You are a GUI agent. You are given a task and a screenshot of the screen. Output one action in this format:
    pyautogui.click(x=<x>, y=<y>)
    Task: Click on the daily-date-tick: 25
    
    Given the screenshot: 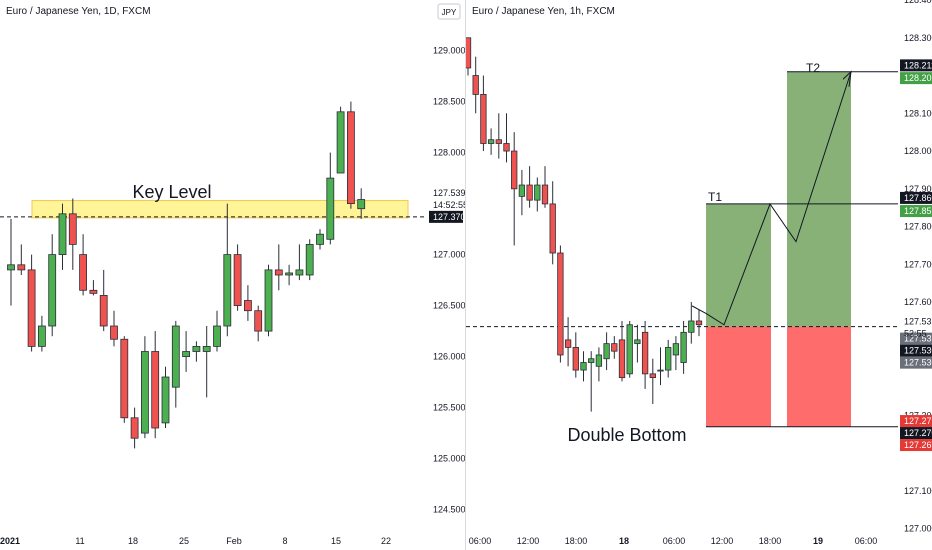 What is the action you would take?
    pyautogui.click(x=184, y=541)
    